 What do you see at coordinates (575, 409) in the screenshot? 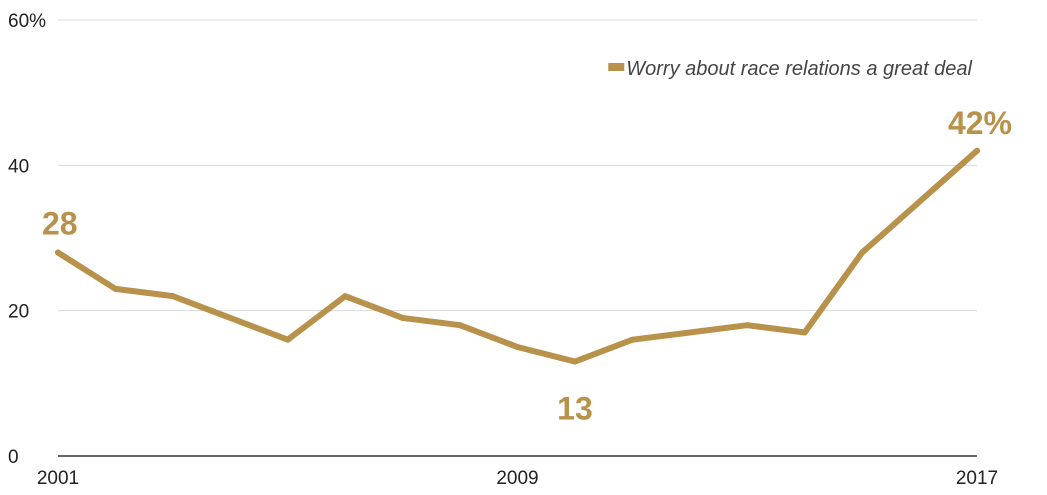
I see `data-label: 13` at bounding box center [575, 409].